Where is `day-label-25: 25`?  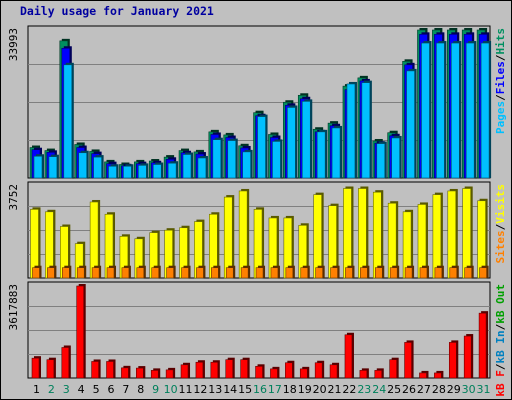
day-label-25: 25 is located at coordinates (394, 389).